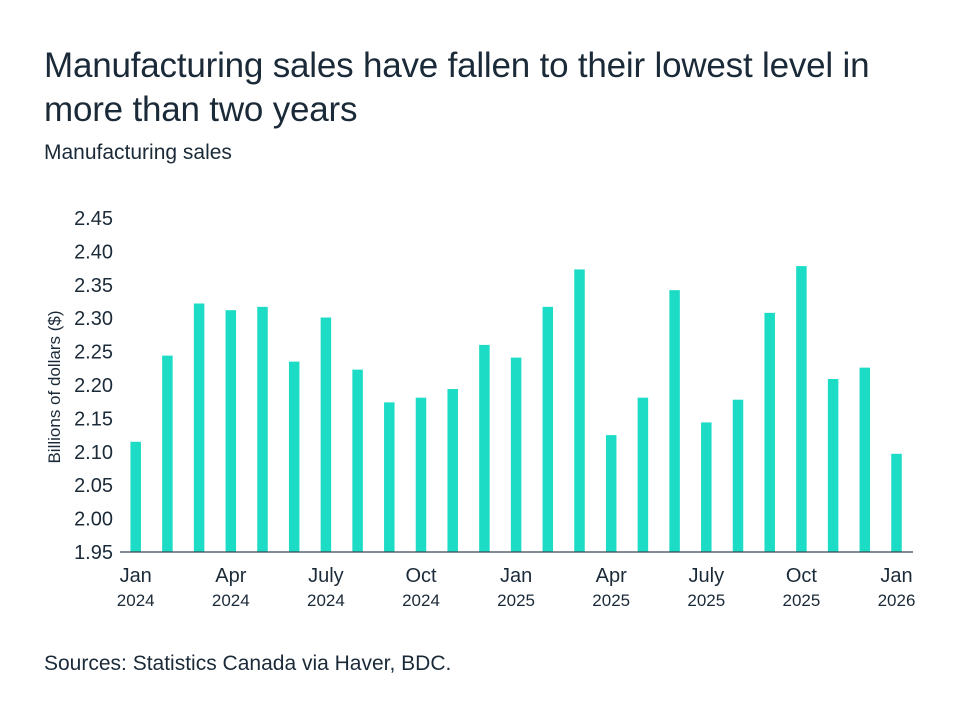 The width and height of the screenshot is (960, 720). I want to click on bar-jul-2024, so click(326, 434).